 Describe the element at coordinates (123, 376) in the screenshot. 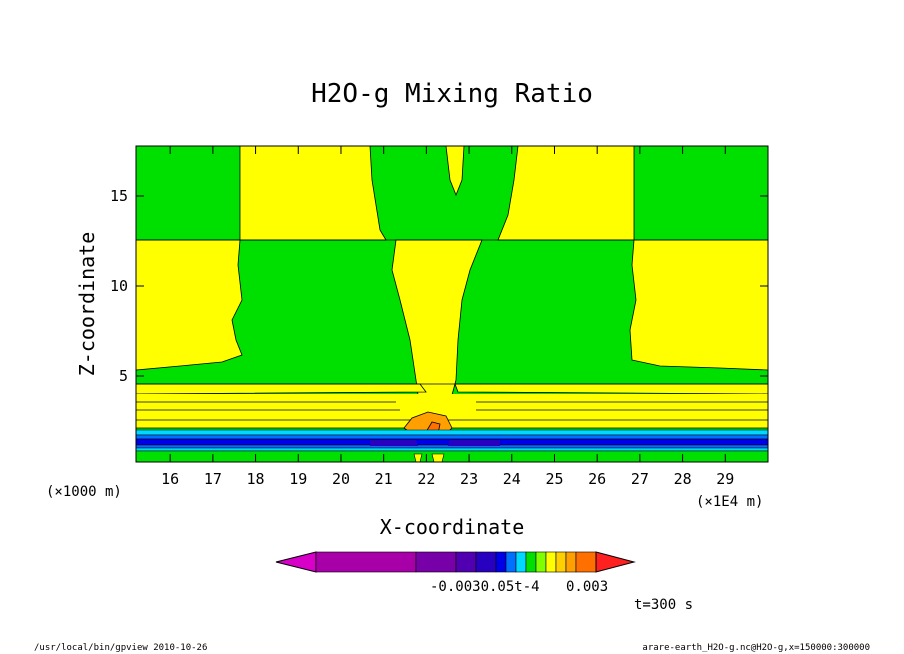

I see `y-tick-label: 5` at that location.